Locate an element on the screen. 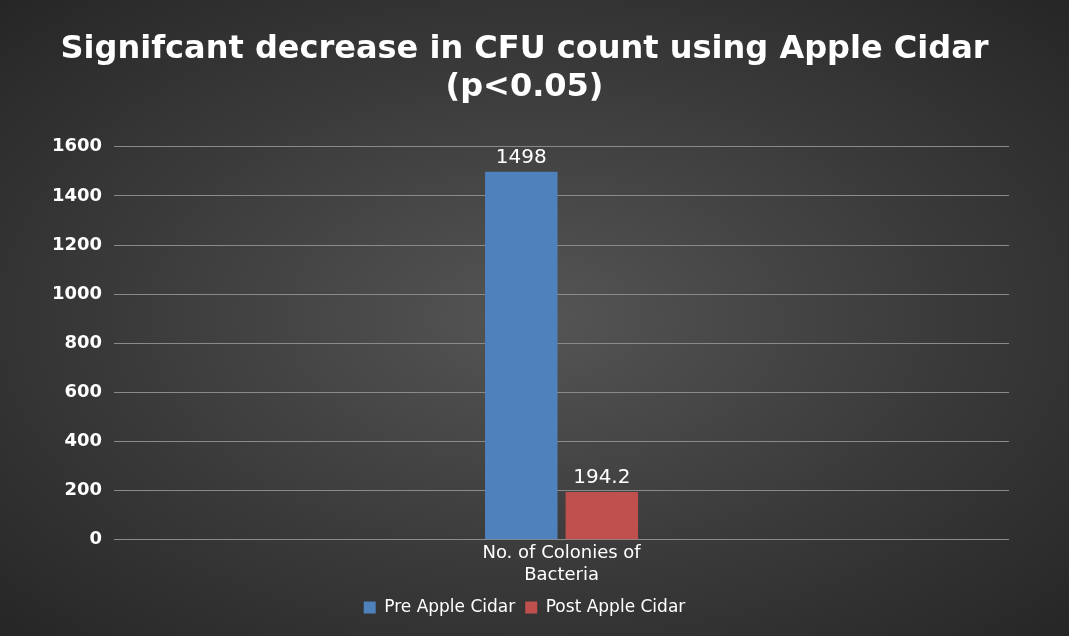 This screenshot has height=636, width=1069. legend-label: Pre Apple Cidar is located at coordinates (450, 605).